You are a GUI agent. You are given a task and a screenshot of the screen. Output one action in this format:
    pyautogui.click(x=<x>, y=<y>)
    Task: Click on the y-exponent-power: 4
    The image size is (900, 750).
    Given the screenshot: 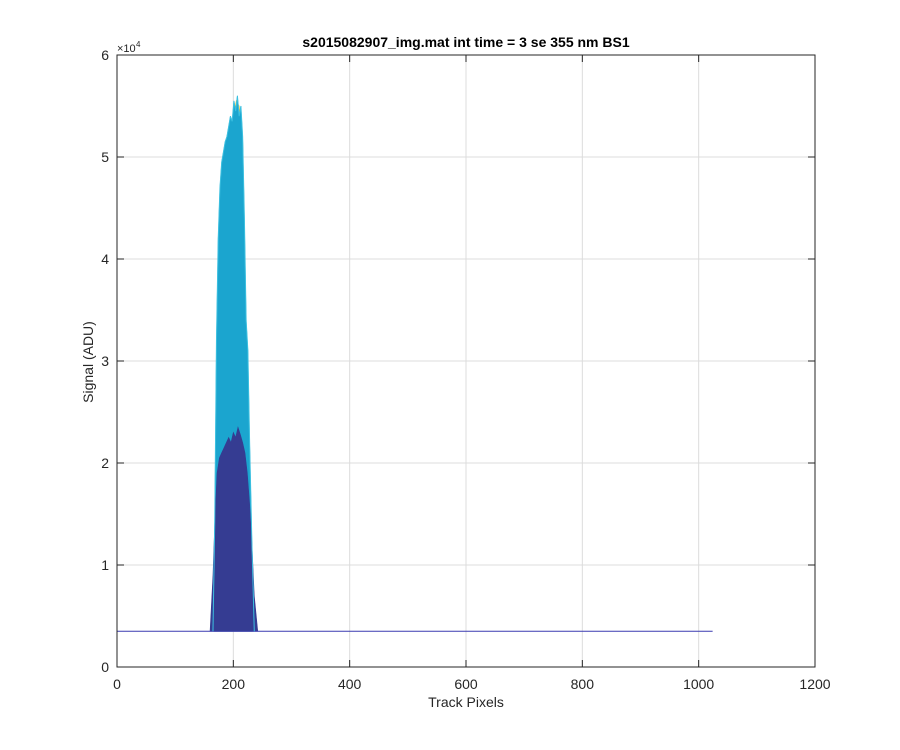 What is the action you would take?
    pyautogui.click(x=138, y=44)
    